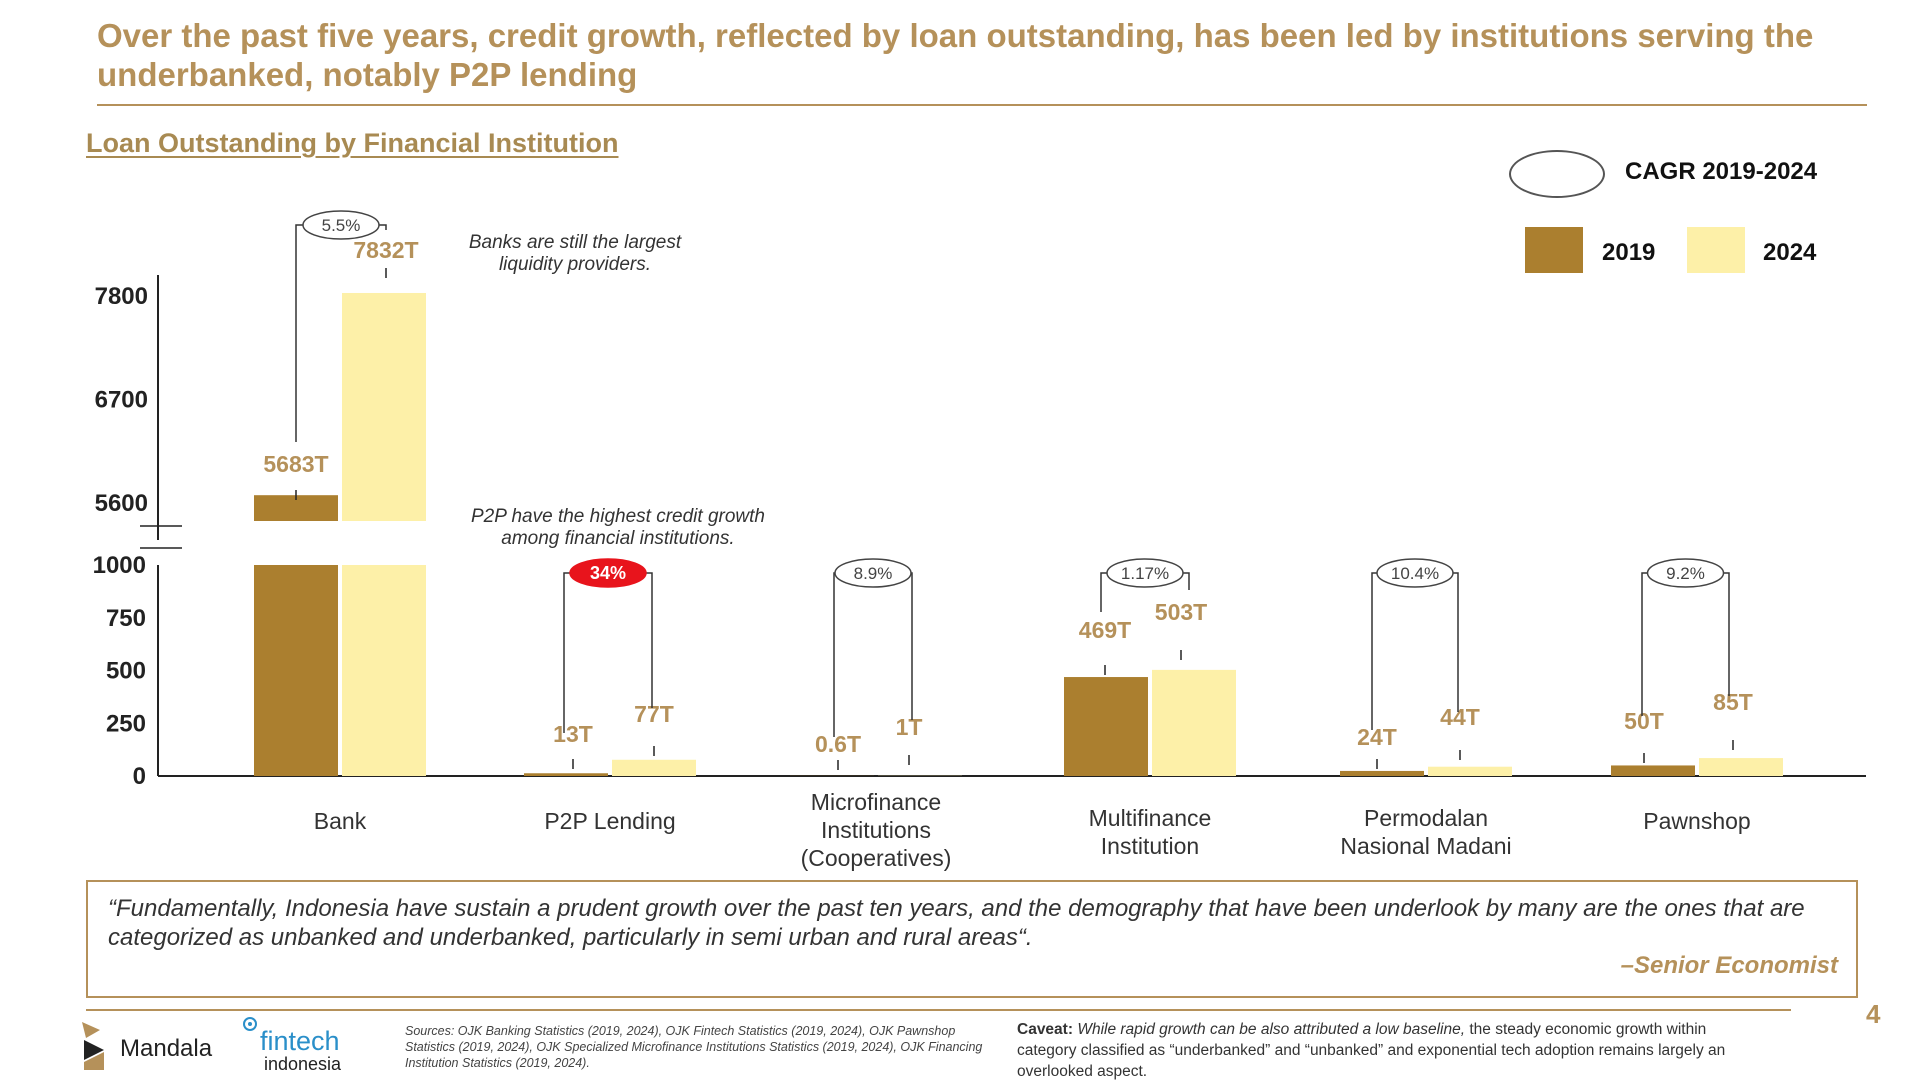  I want to click on category-label: P2P Lending, so click(609, 821).